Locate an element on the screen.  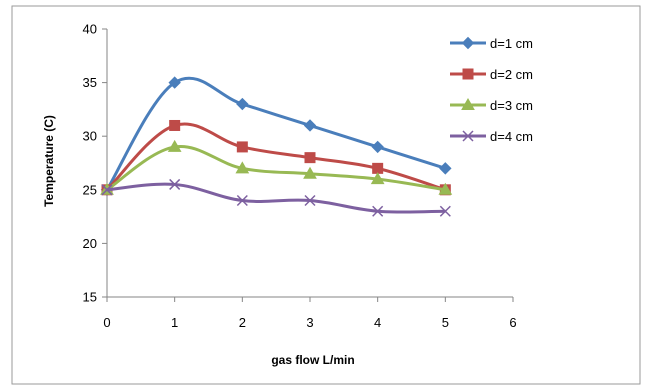
x-tick-label: 6 is located at coordinates (512, 322).